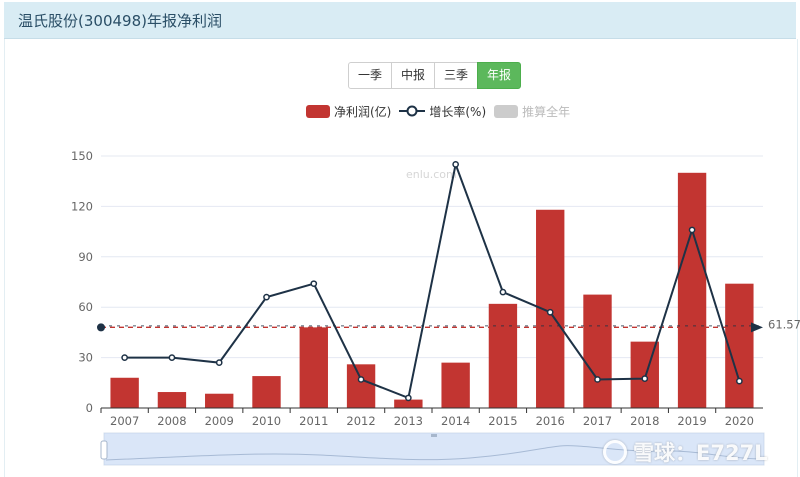  Describe the element at coordinates (644, 421) in the screenshot. I see `x-tick-label: 2018` at that location.